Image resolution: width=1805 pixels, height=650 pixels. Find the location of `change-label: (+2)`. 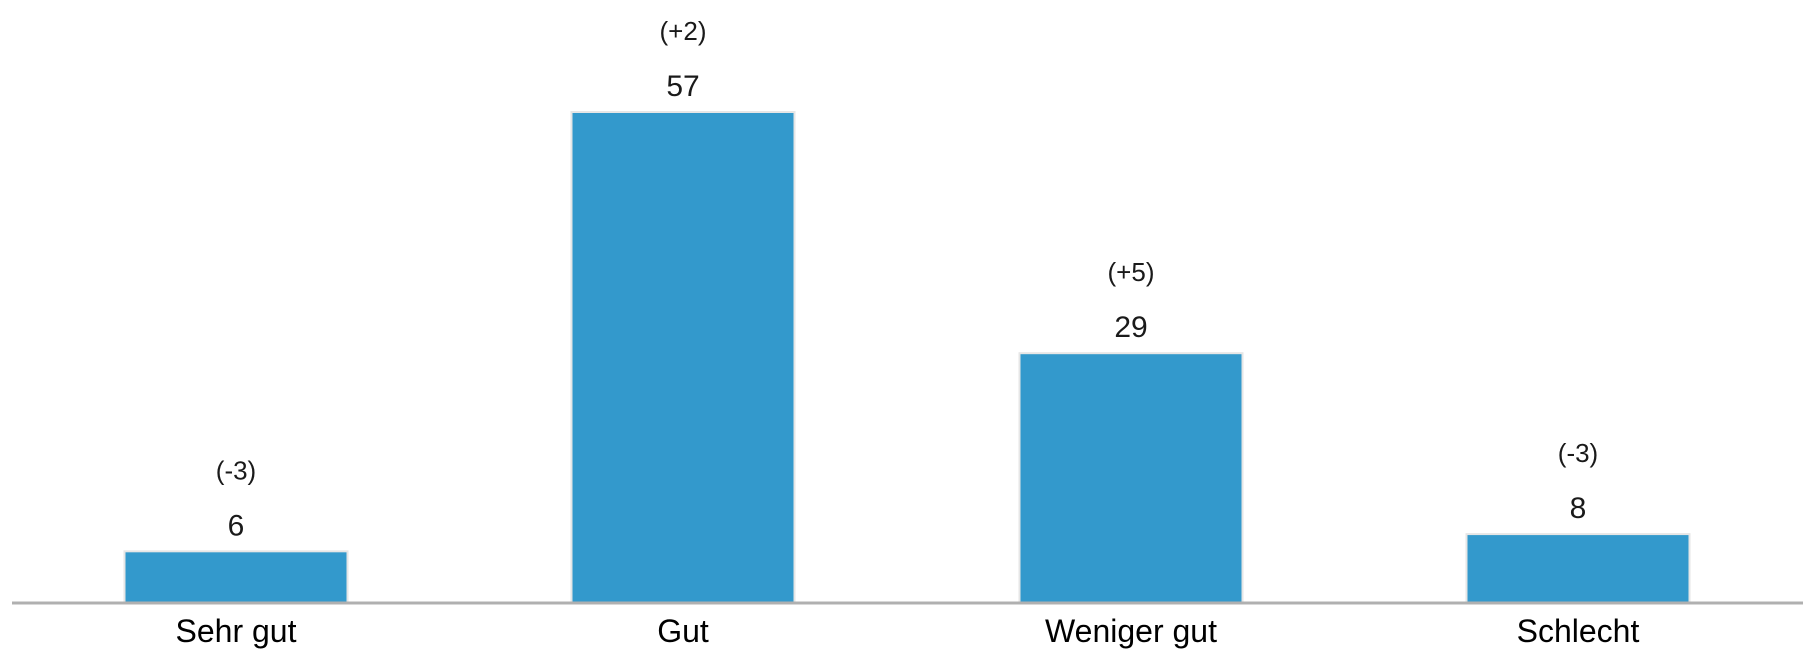

change-label: (+2) is located at coordinates (683, 31).